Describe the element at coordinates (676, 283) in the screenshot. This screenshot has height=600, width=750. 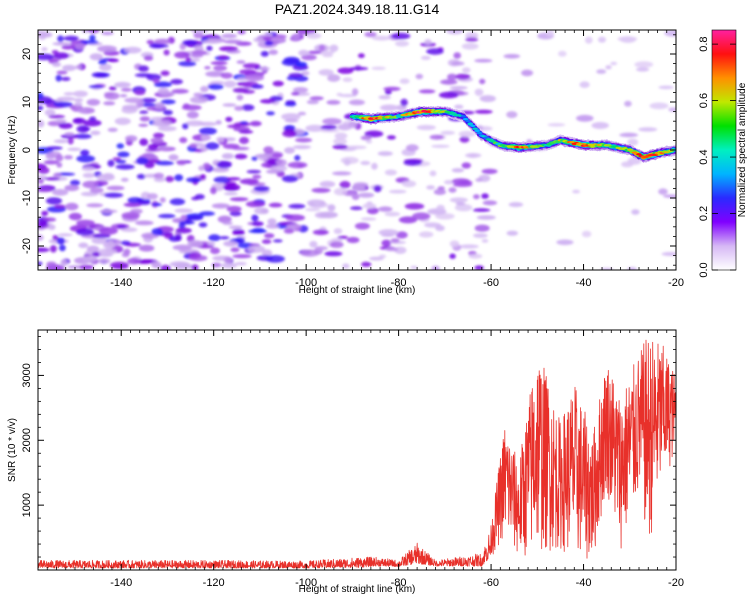
I see `x-tick-label: -20` at that location.